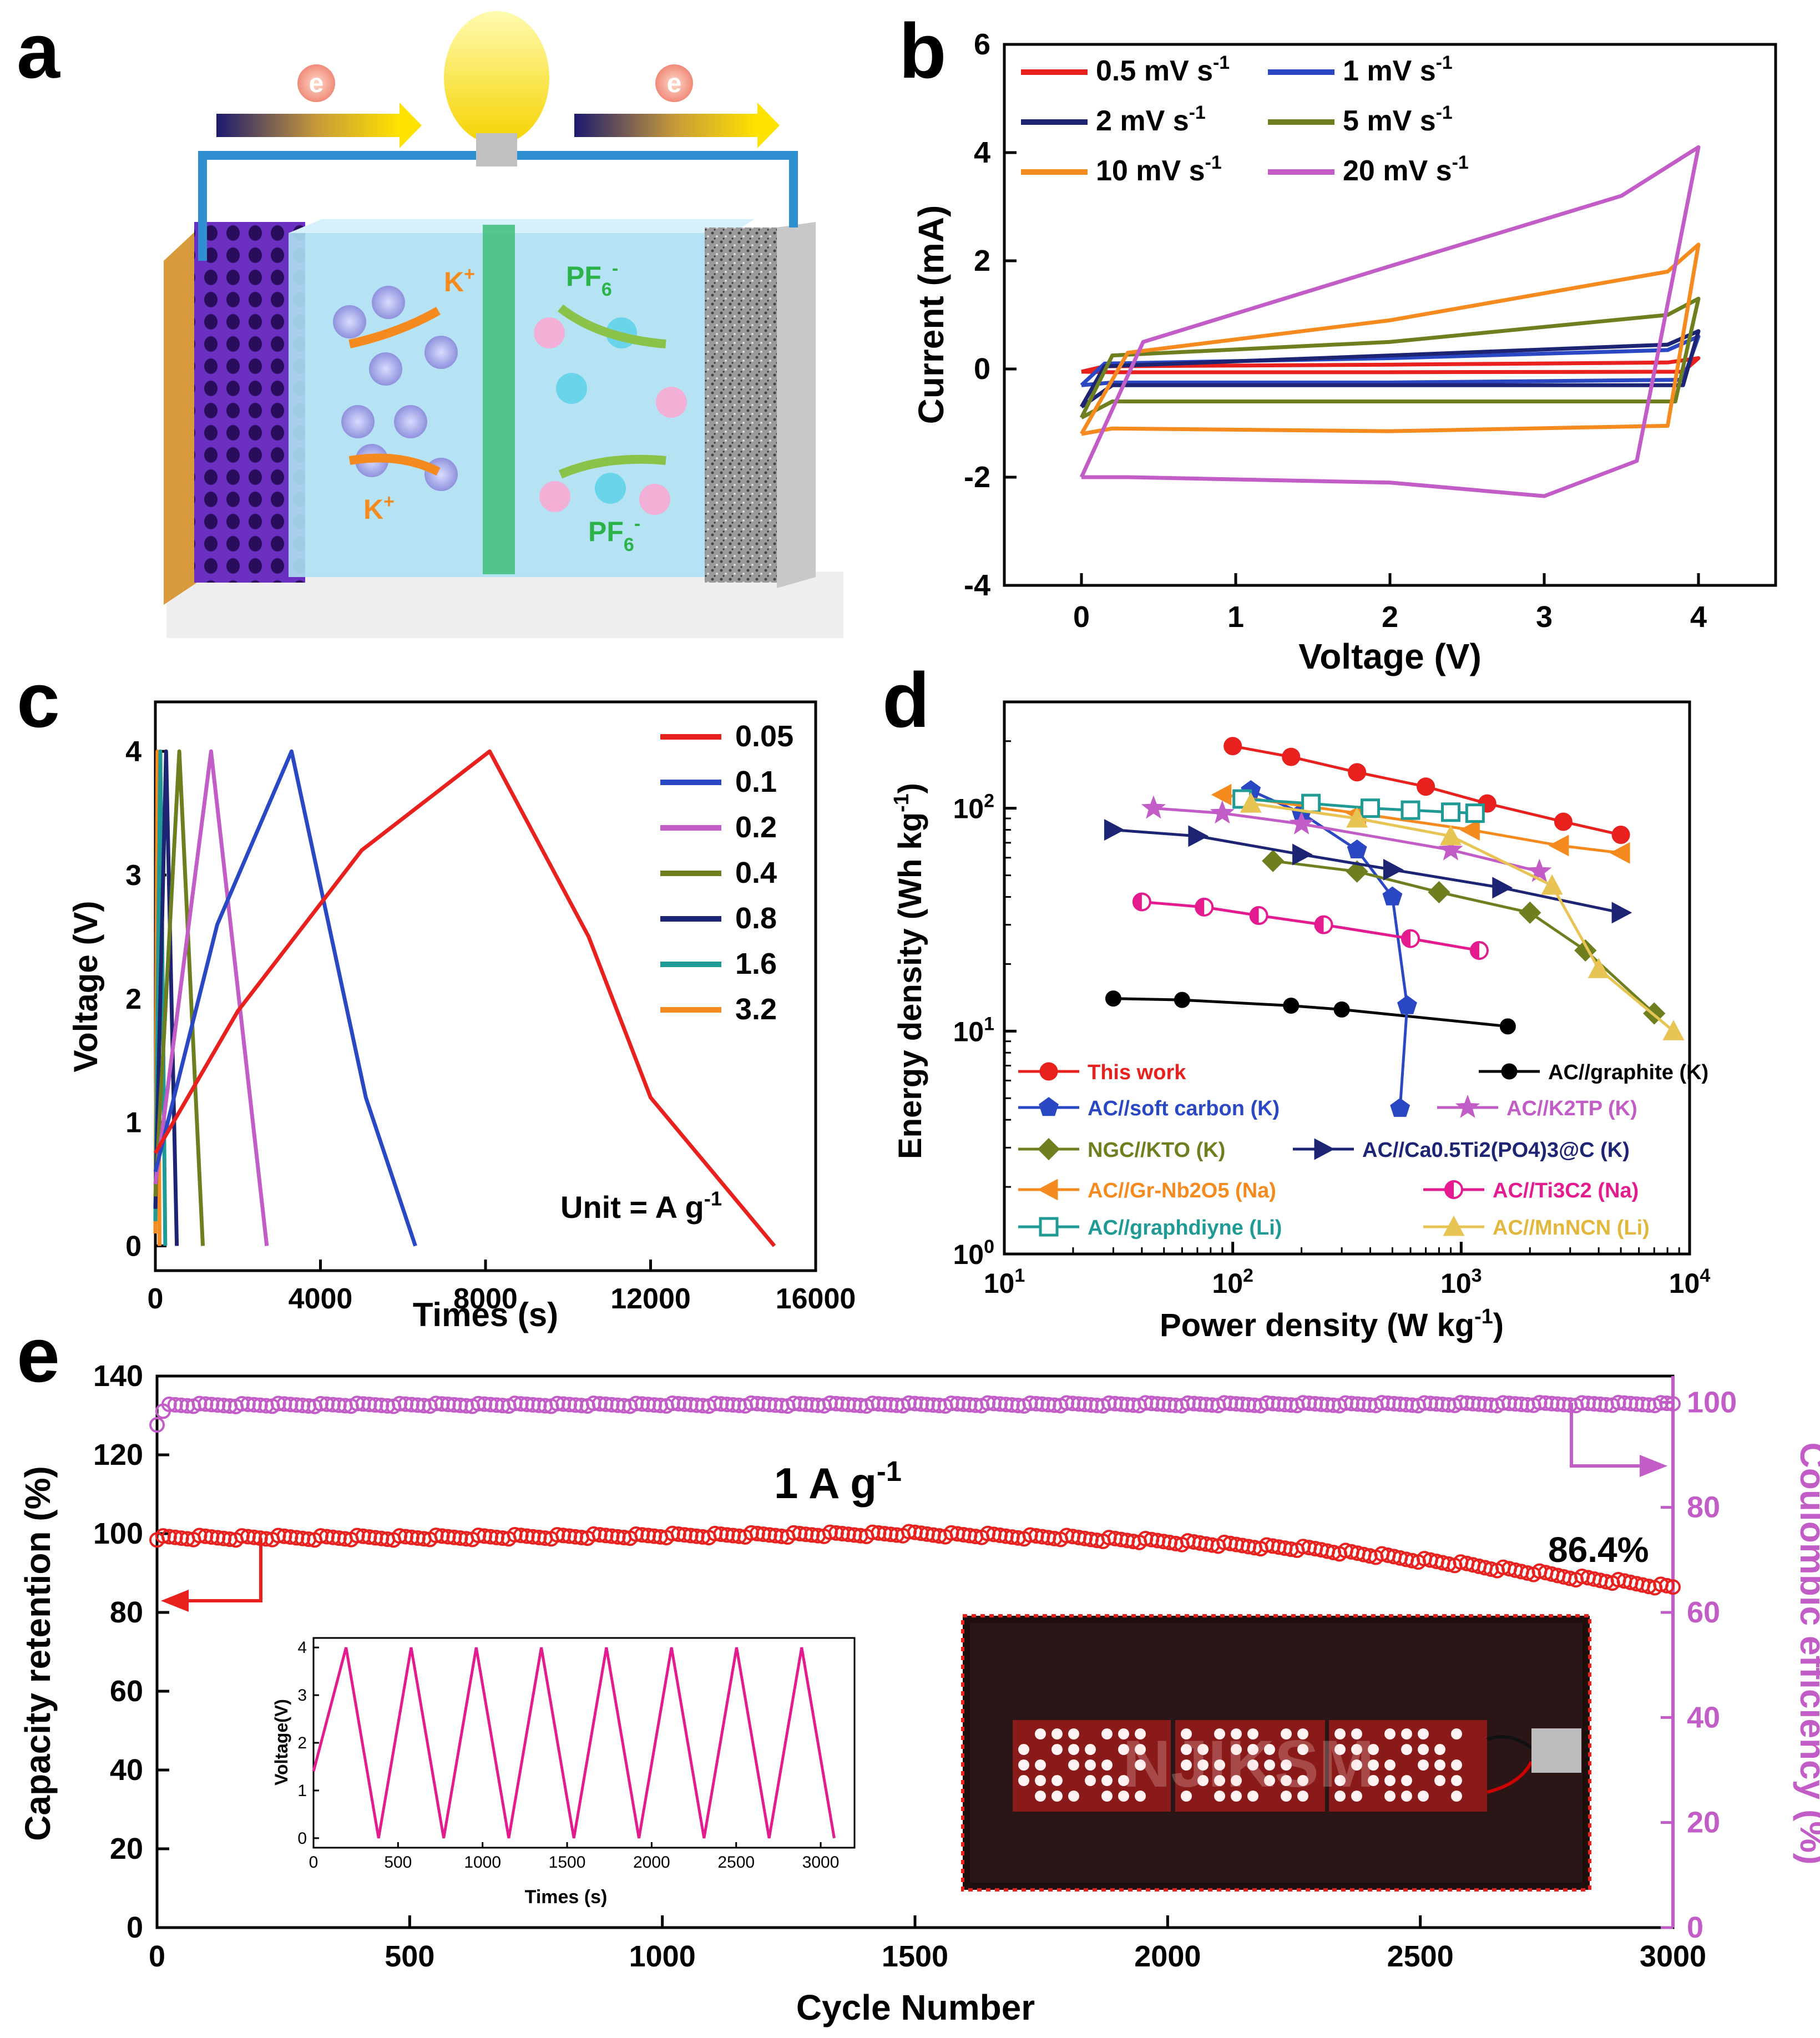 This screenshot has width=1820, height=2038. I want to click on electron-right-label: e, so click(674, 83).